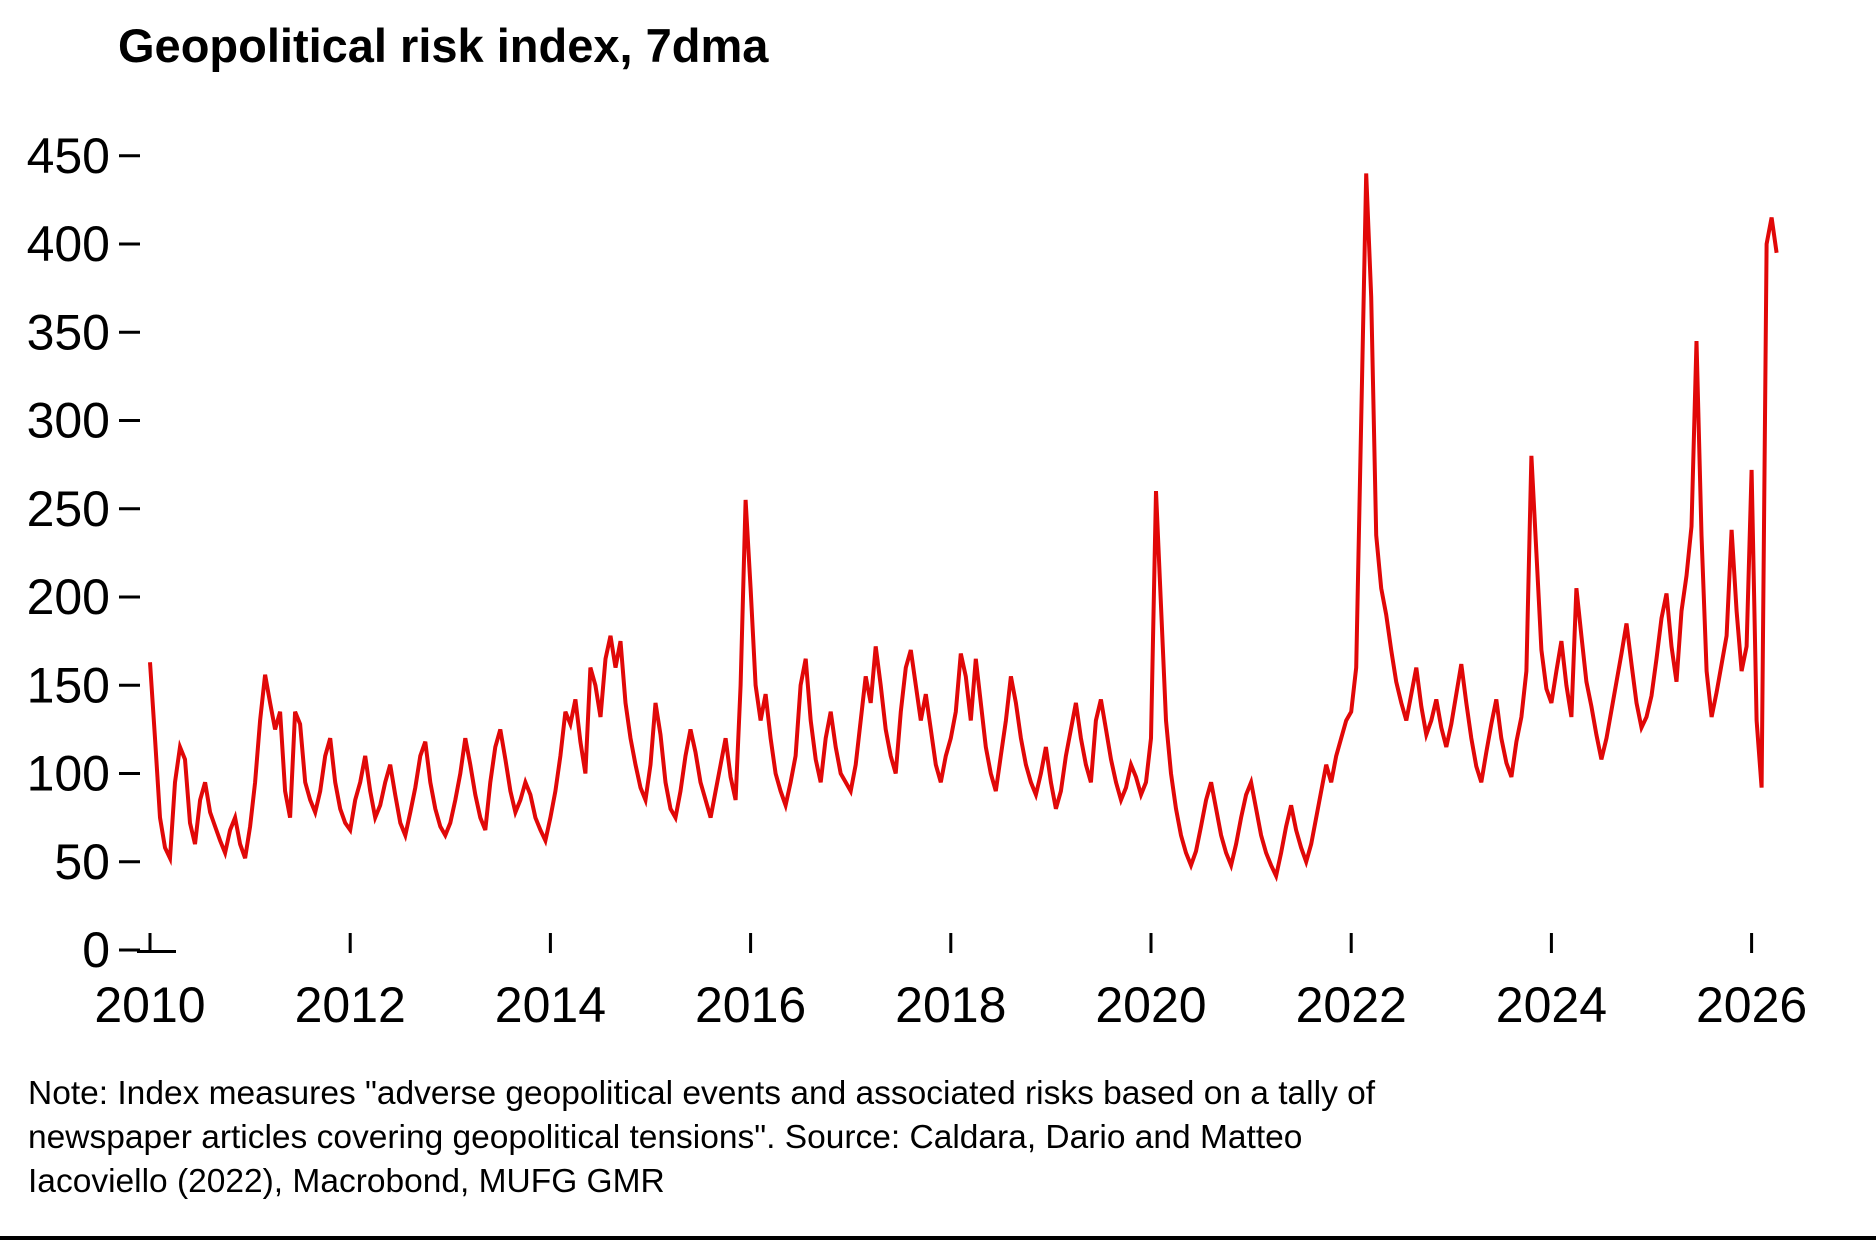  What do you see at coordinates (443, 45) in the screenshot?
I see `chart-title: Geopolitical risk index, 7dma` at bounding box center [443, 45].